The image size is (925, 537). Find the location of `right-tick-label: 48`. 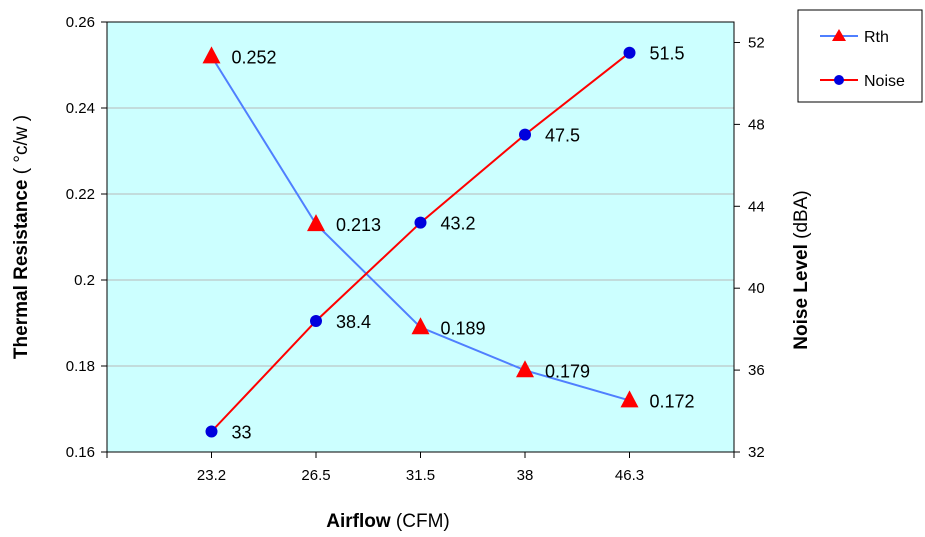

right-tick-label: 48 is located at coordinates (756, 124).